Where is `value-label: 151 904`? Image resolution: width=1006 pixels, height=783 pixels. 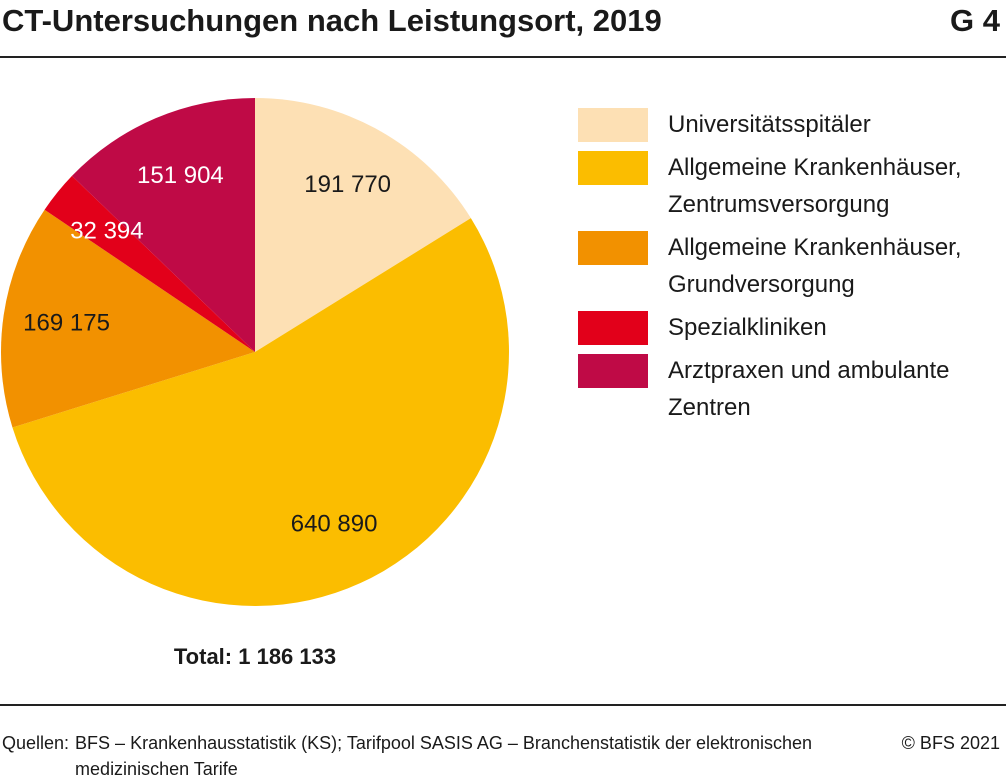
value-label: 151 904 is located at coordinates (180, 175).